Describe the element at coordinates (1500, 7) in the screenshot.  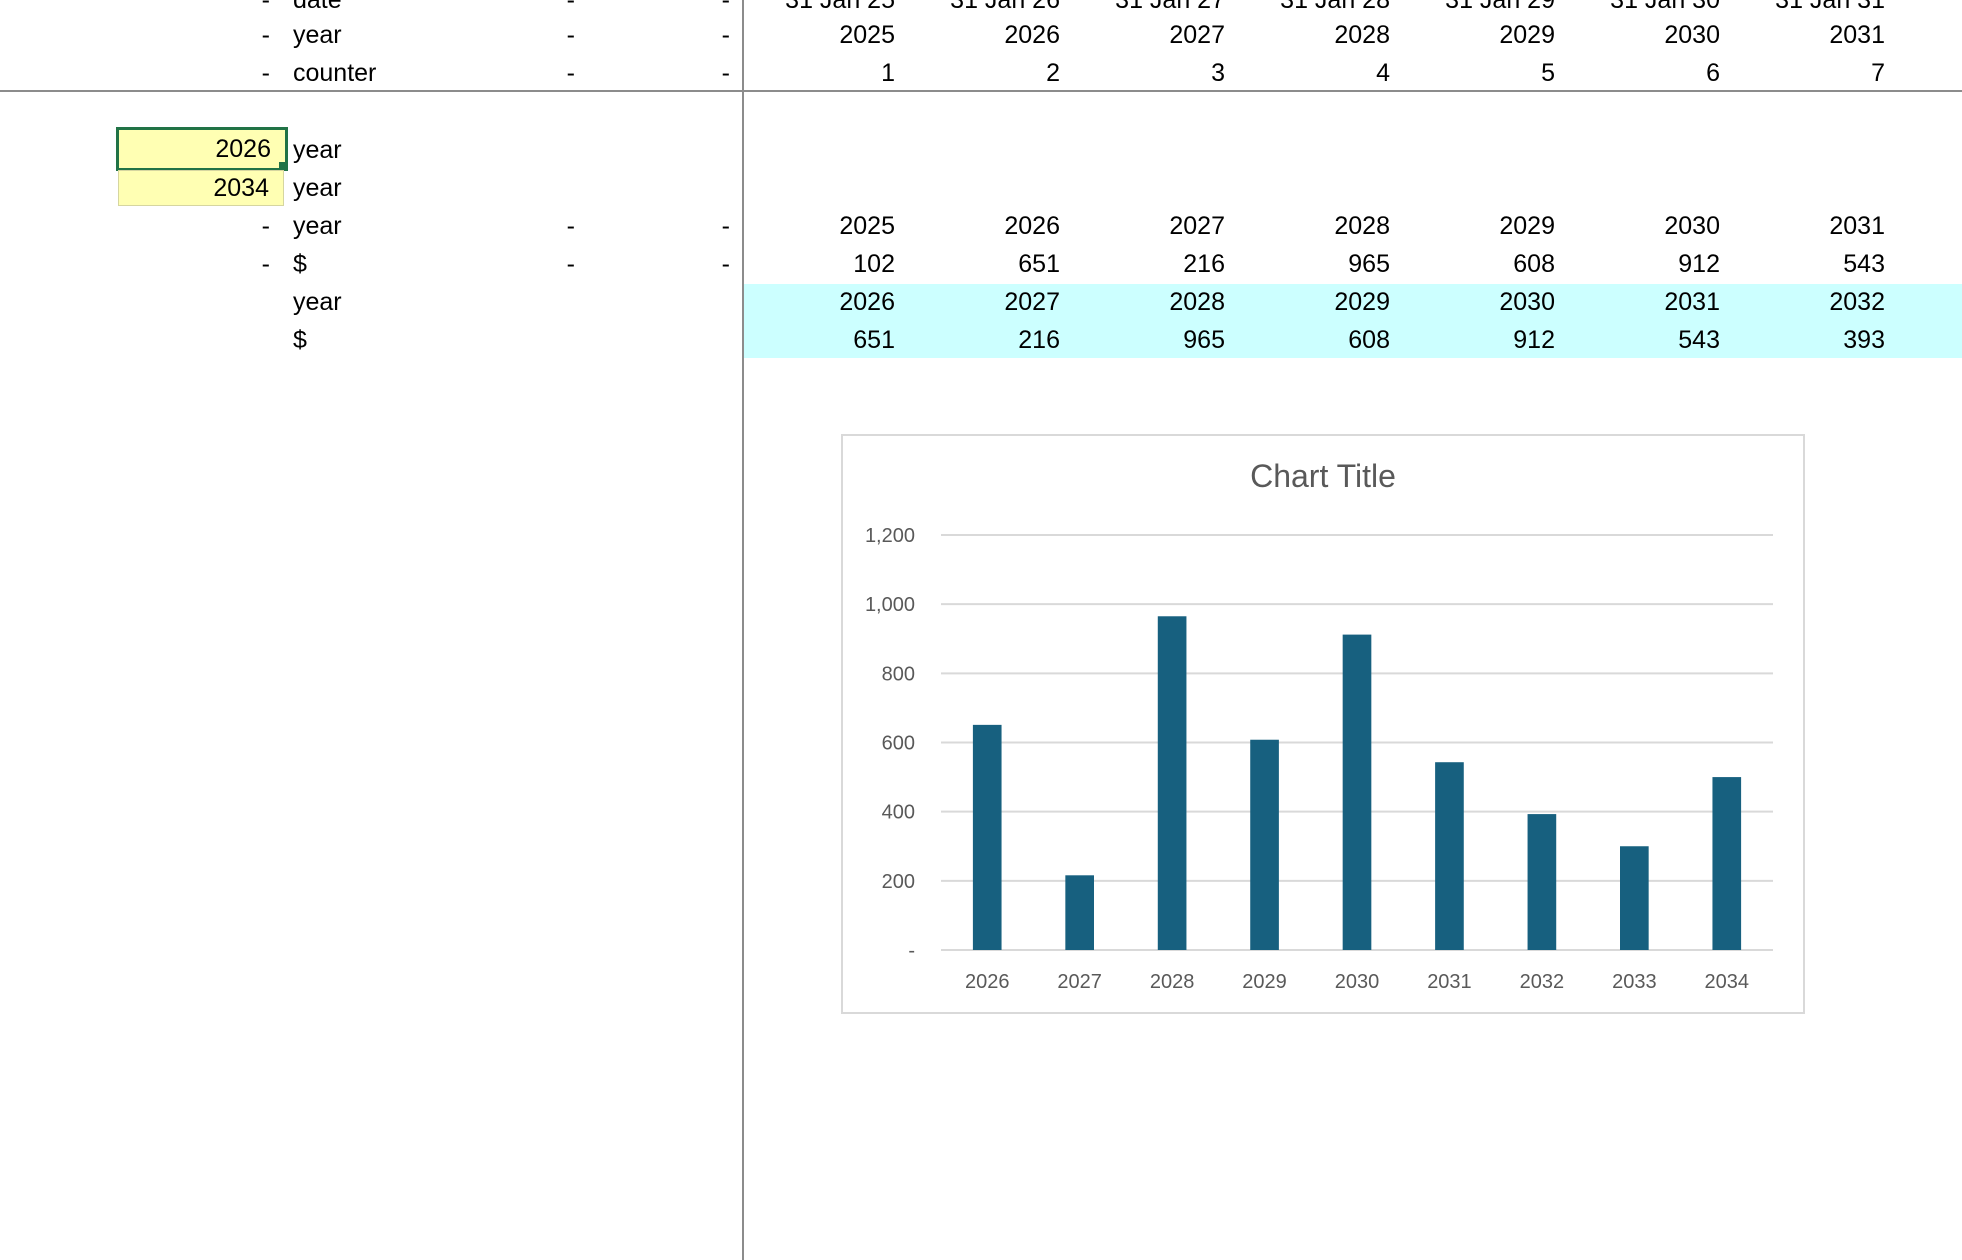
I see `date-cell: 31 Jan 29` at that location.